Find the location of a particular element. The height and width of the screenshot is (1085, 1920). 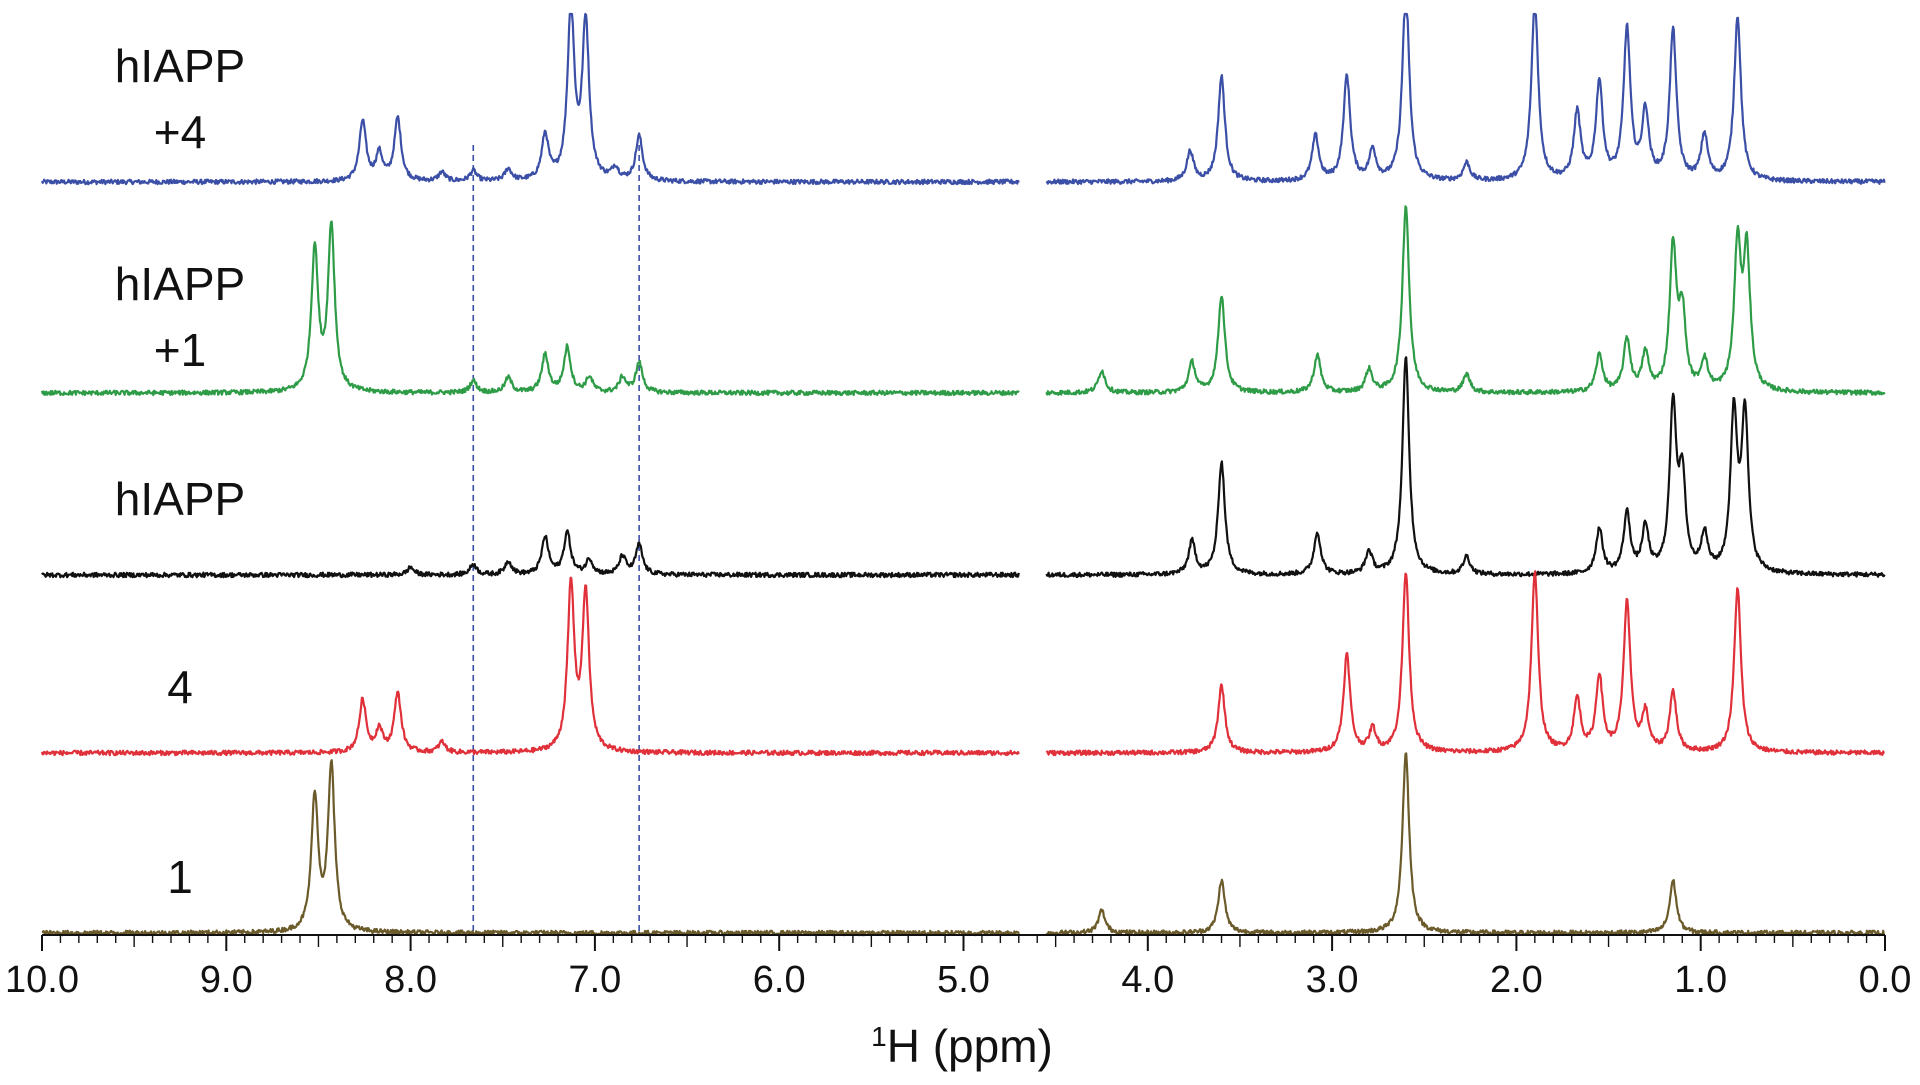

series-label-2-line-1: hIAPP is located at coordinates (180, 284).